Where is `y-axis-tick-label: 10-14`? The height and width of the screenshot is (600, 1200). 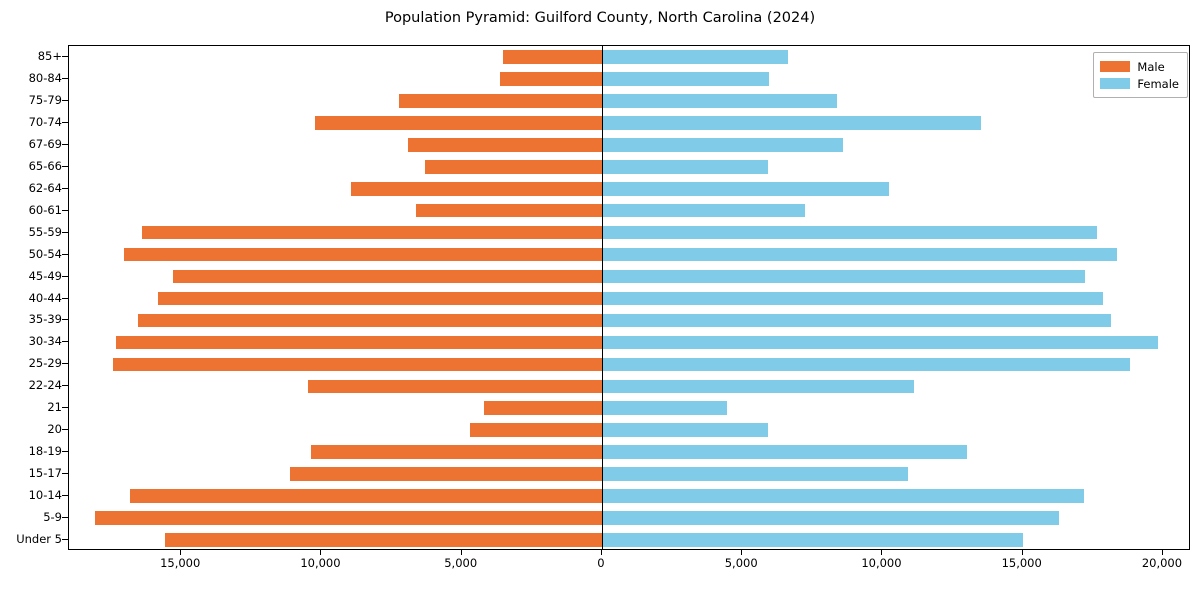 y-axis-tick-label: 10-14 is located at coordinates (45, 495).